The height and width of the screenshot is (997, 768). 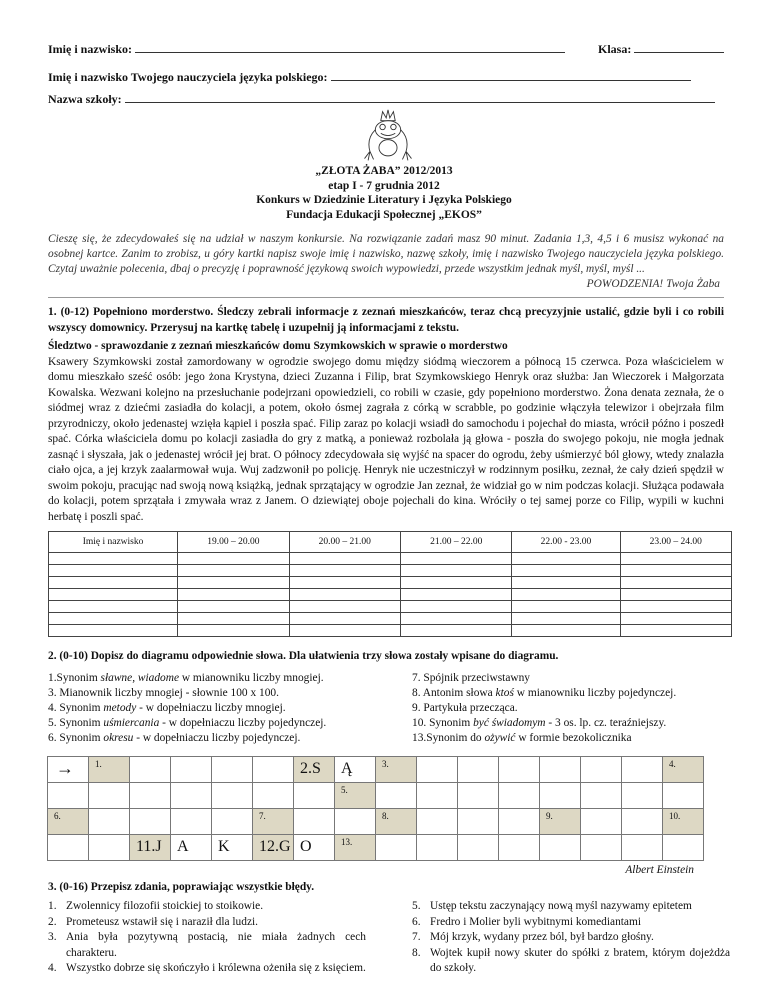 What do you see at coordinates (419, 97) in the screenshot?
I see `school-field` at bounding box center [419, 97].